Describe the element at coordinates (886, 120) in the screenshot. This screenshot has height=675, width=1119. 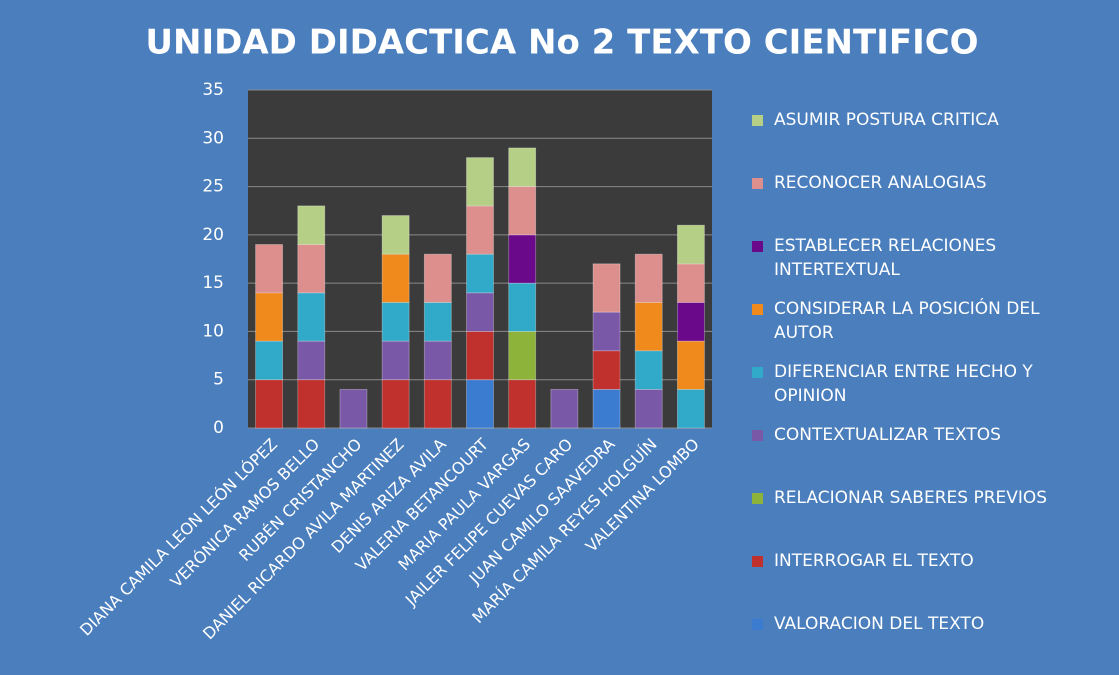
I see `legend-label: ASUMIR POSTURA CRITICA` at that location.